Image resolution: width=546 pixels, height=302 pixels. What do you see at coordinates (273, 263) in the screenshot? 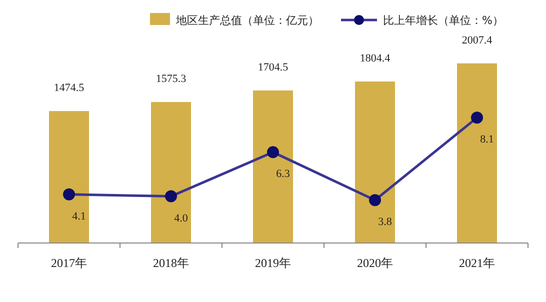
I see `x-tick-label: 2019年` at bounding box center [273, 263].